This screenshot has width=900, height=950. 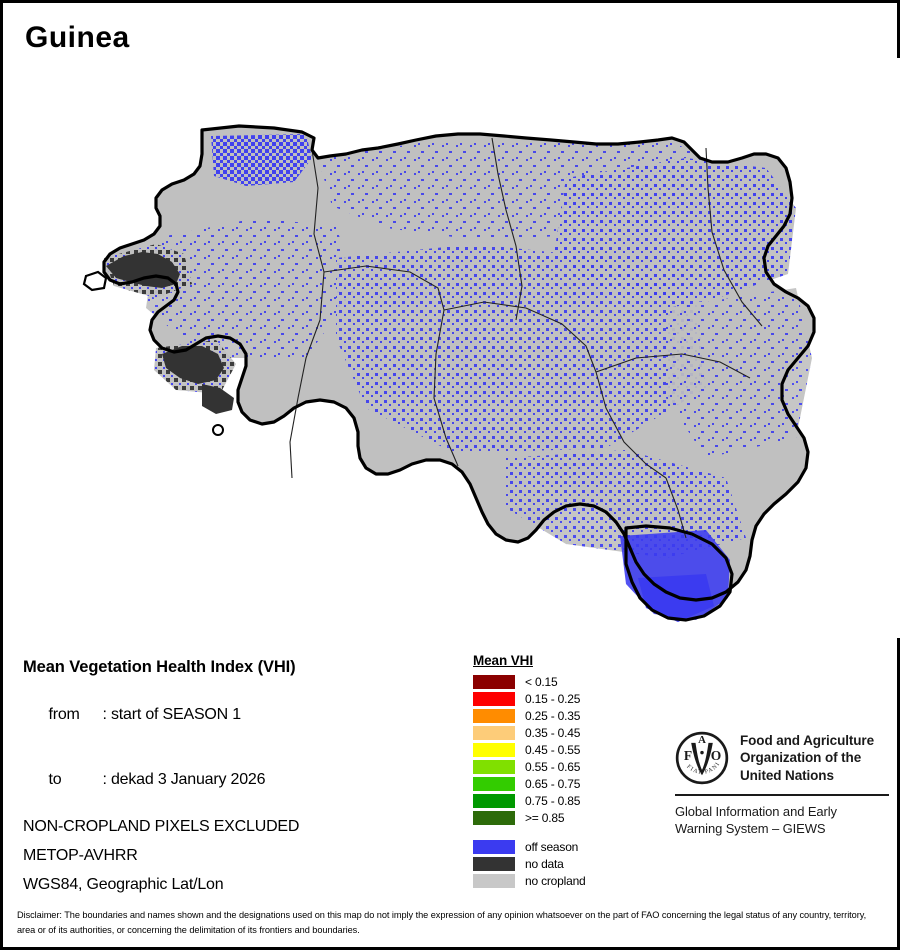 What do you see at coordinates (171, 714) in the screenshot?
I see `info-row-from-value: : start of SEASON 1` at bounding box center [171, 714].